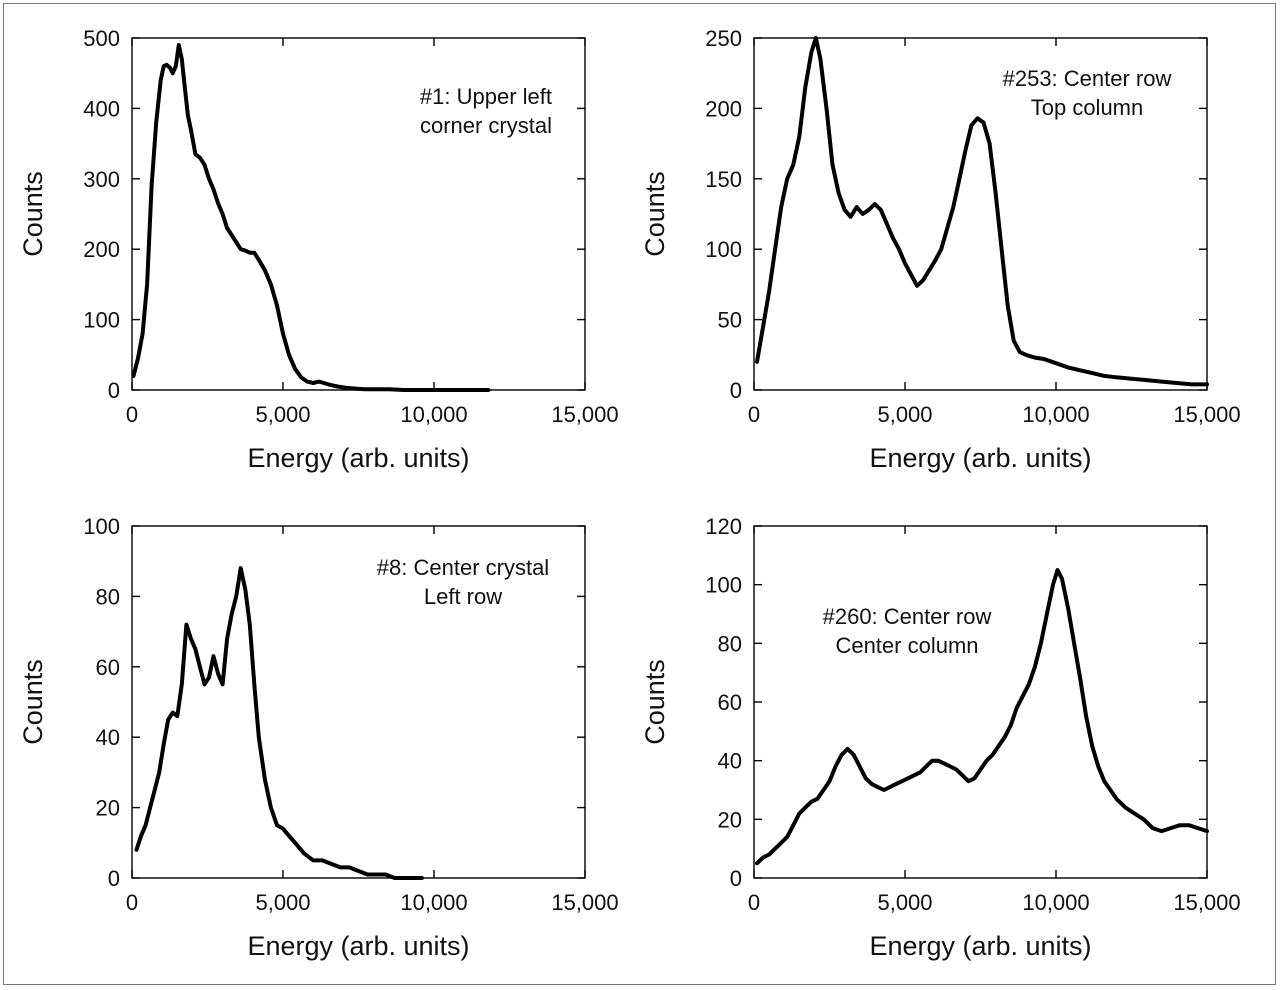 The width and height of the screenshot is (1280, 990). I want to click on y-tick-label: 500, so click(101, 38).